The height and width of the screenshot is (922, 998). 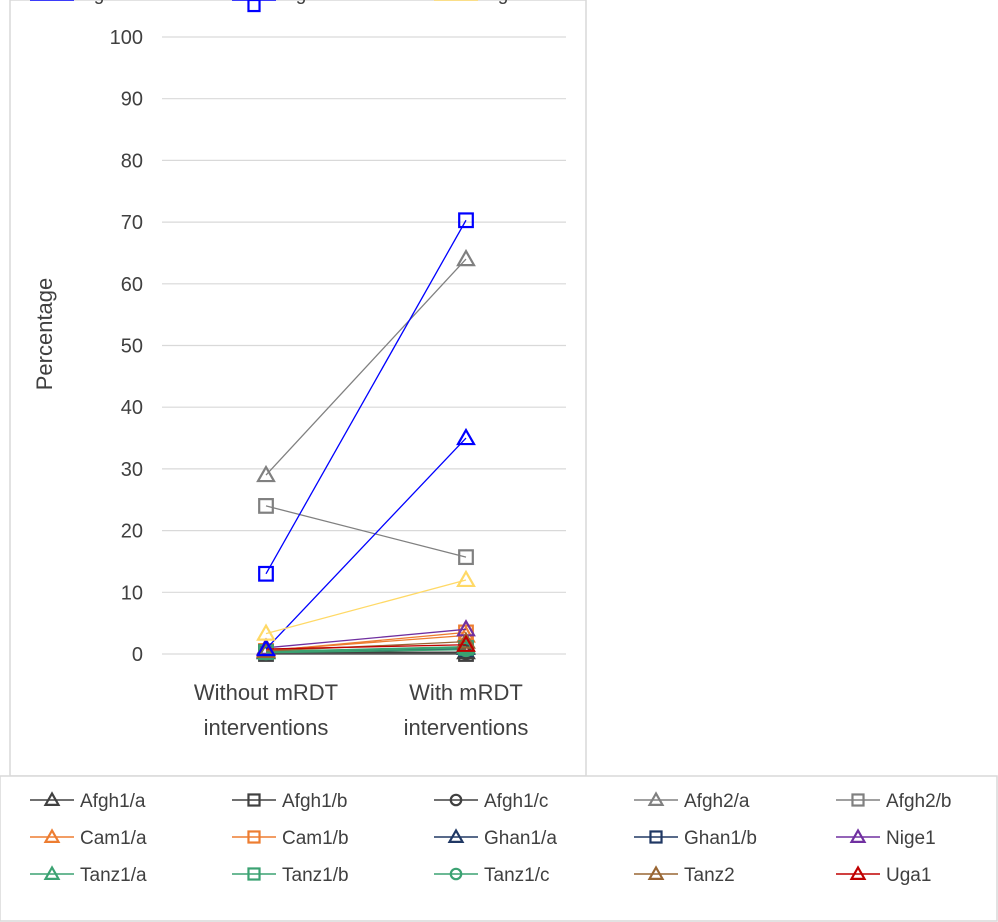 I want to click on legend-label: Tanz1/b, so click(x=315, y=875).